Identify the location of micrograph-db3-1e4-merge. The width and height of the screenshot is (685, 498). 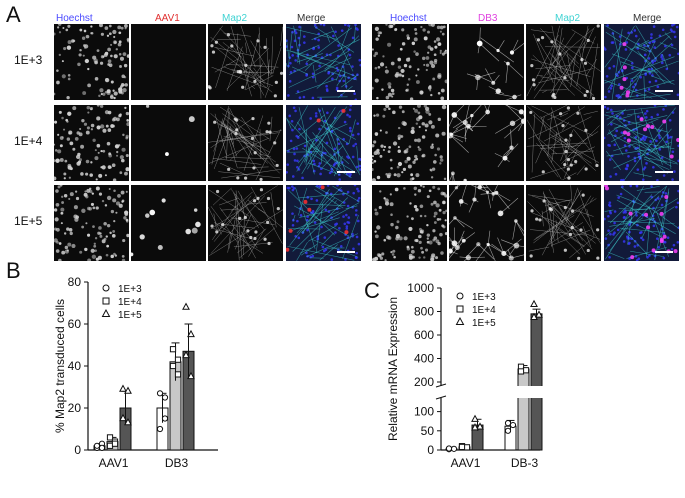
(641, 143).